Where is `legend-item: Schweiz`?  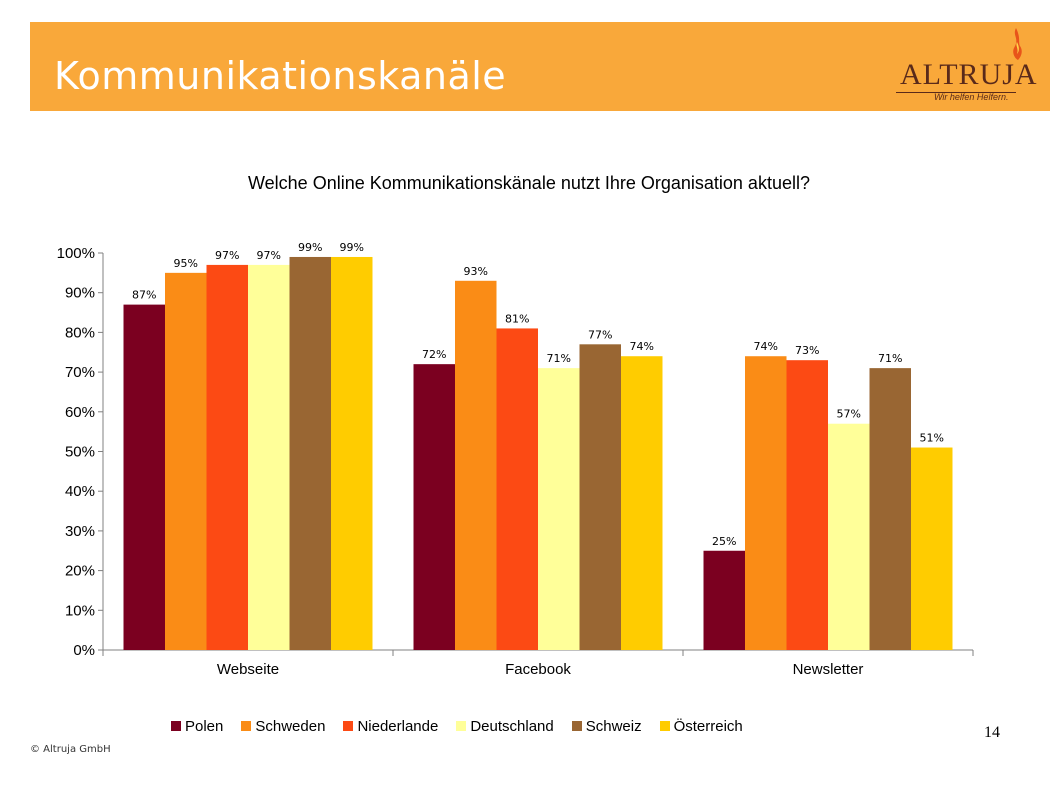 legend-item: Schweiz is located at coordinates (606, 726).